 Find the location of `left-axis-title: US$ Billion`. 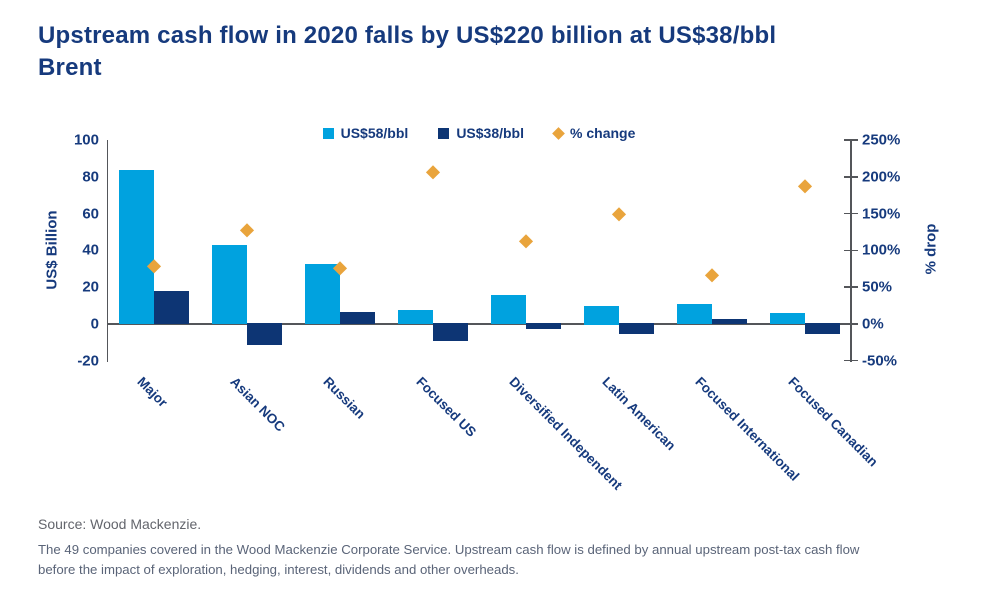

left-axis-title: US$ Billion is located at coordinates (52, 250).